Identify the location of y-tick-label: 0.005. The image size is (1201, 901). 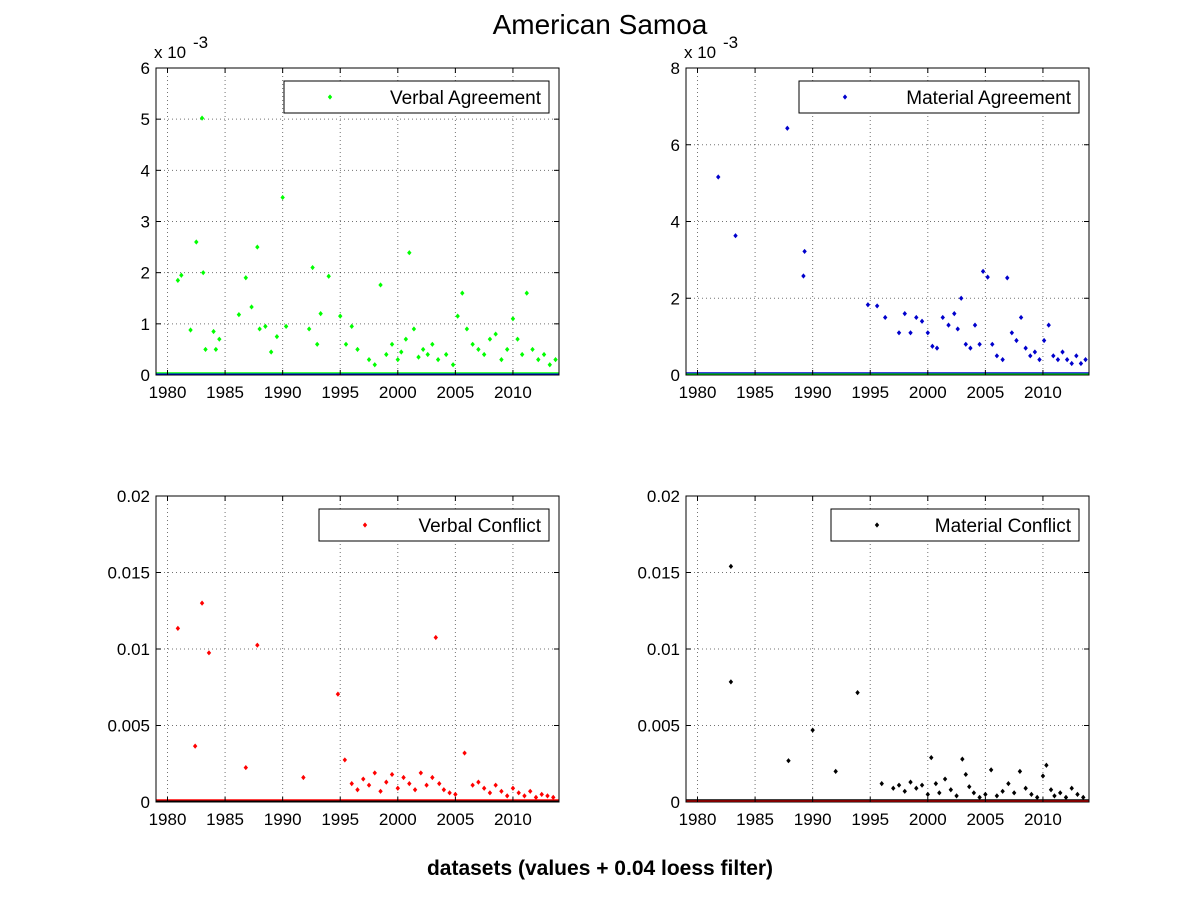
(658, 726).